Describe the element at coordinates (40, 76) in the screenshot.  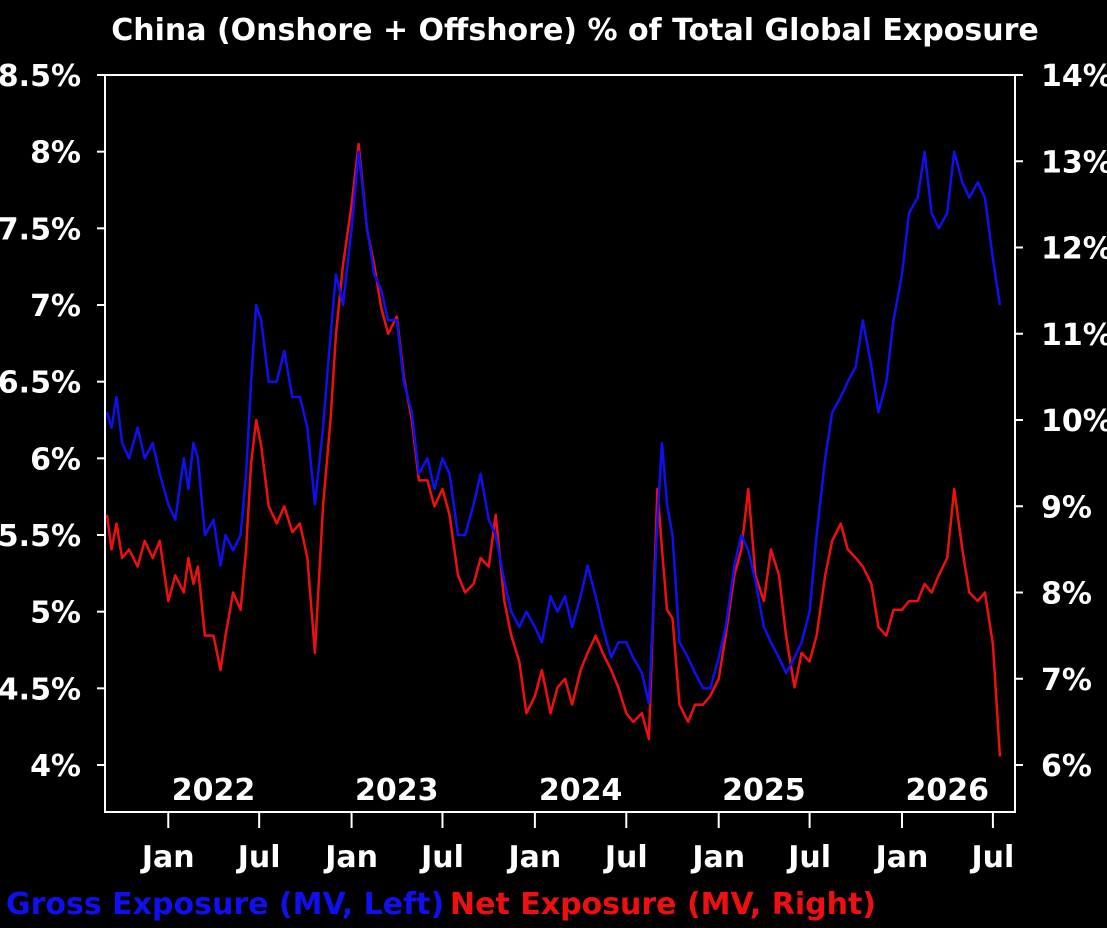
I see `left-tick-label: 8.5%` at that location.